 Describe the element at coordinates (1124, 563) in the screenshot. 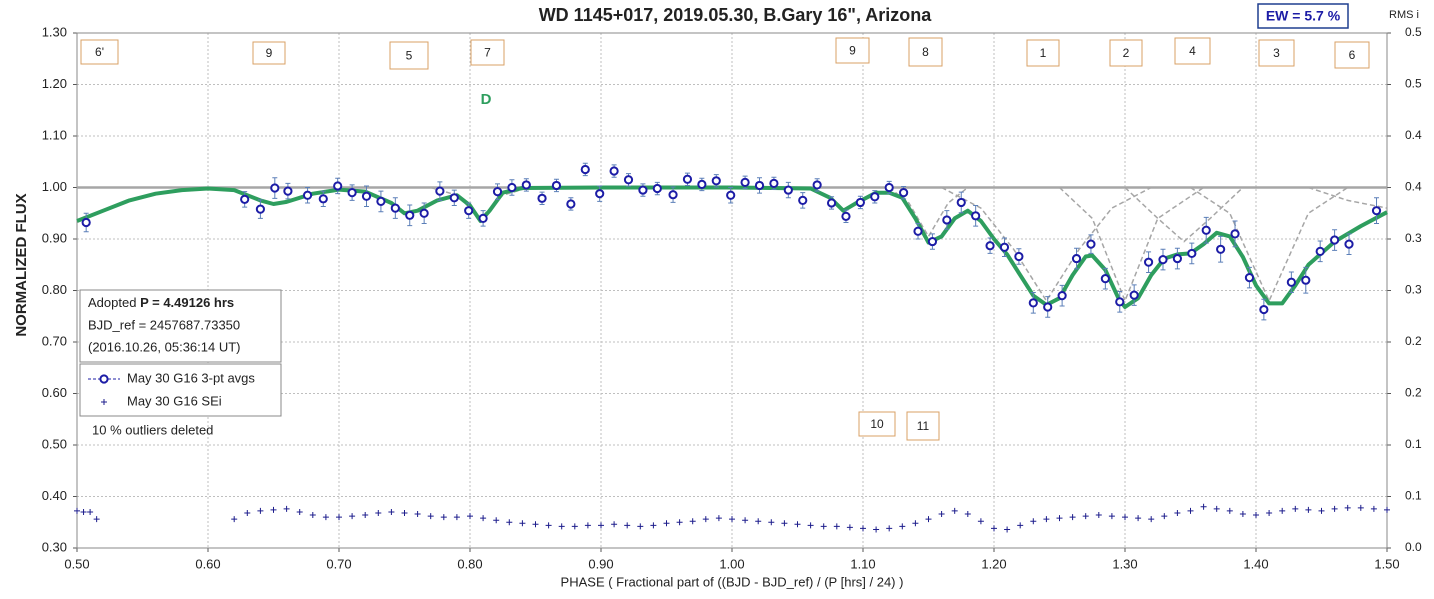

I see `x-tick-label: 1.30` at that location.